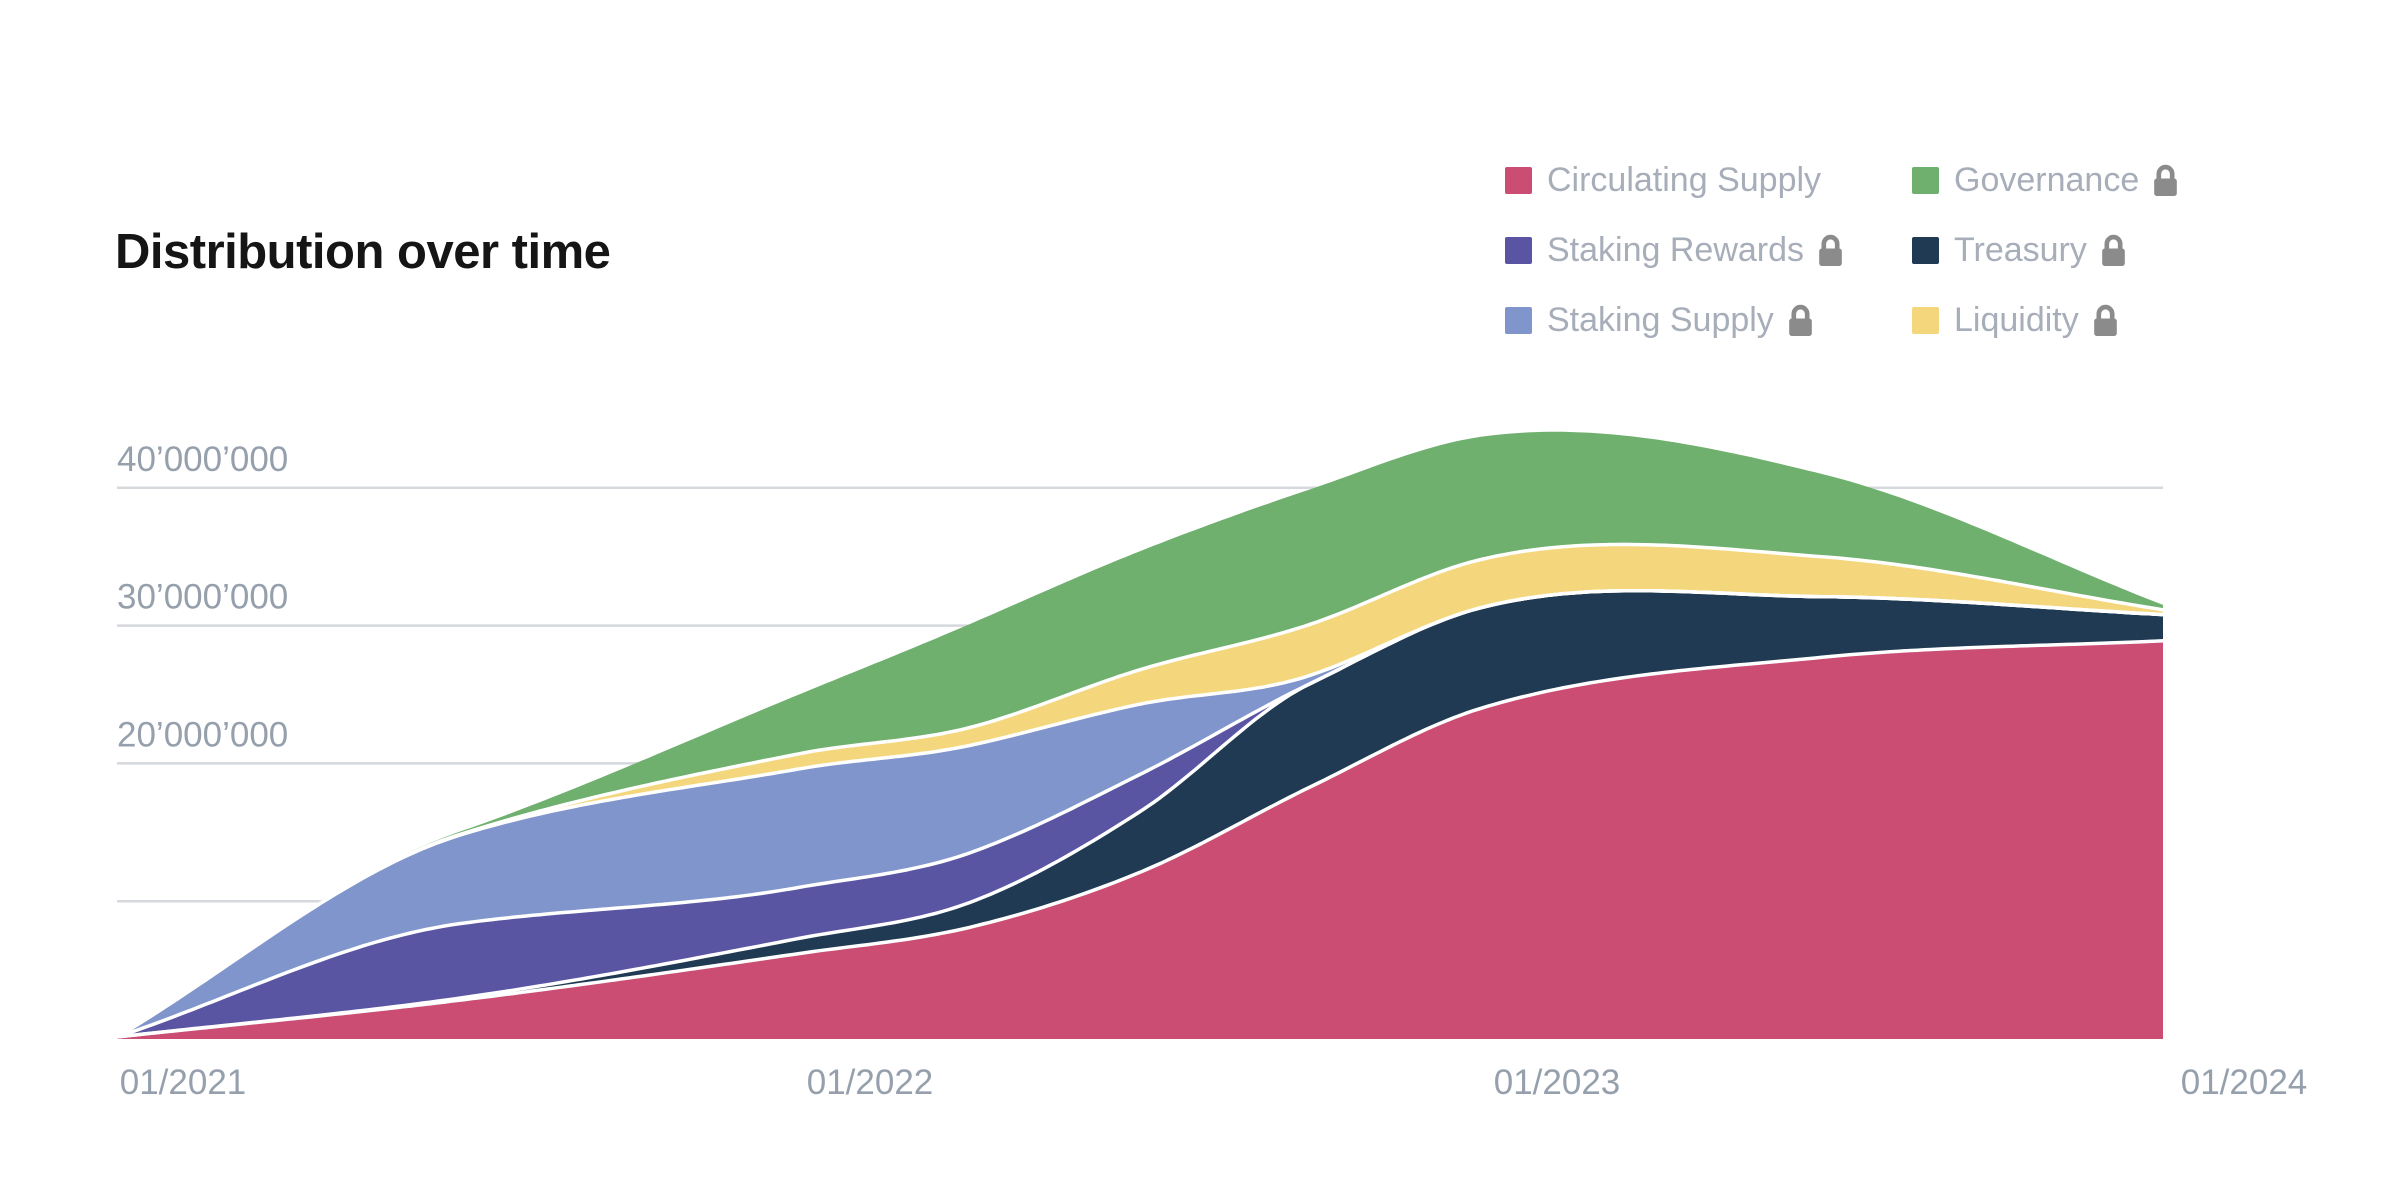  Describe the element at coordinates (1557, 1082) in the screenshot. I see `x-axis-tick-label: 01/2023` at that location.